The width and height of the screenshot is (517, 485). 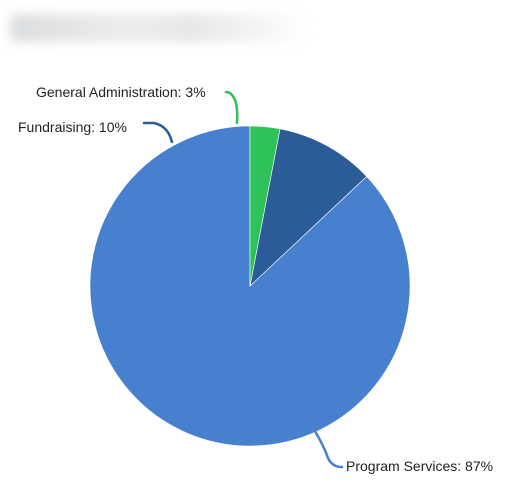 What do you see at coordinates (265, 206) in the screenshot?
I see `pie-slice-general-administration` at bounding box center [265, 206].